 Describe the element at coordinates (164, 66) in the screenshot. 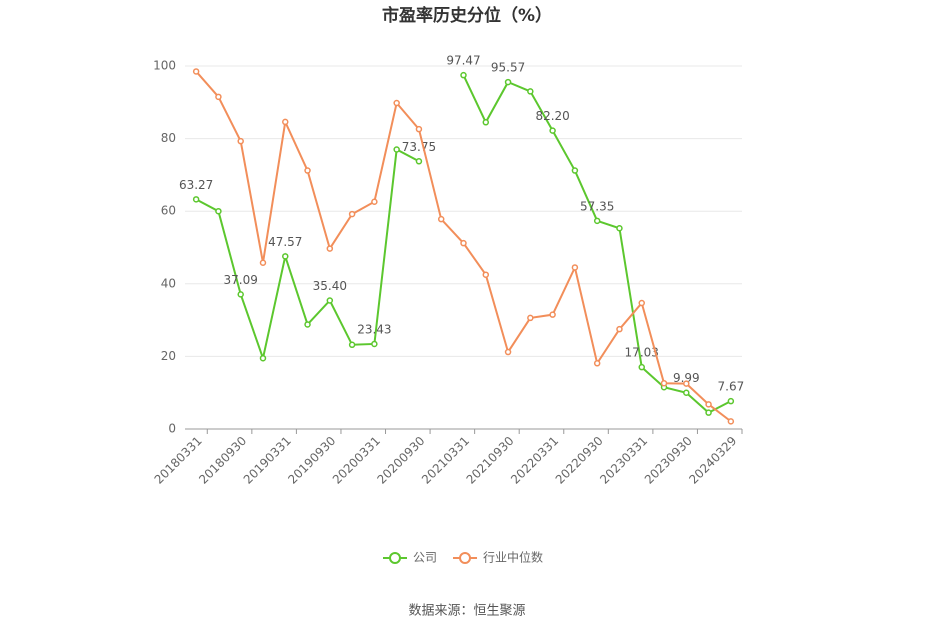

I see `y-tick-label: 100` at that location.